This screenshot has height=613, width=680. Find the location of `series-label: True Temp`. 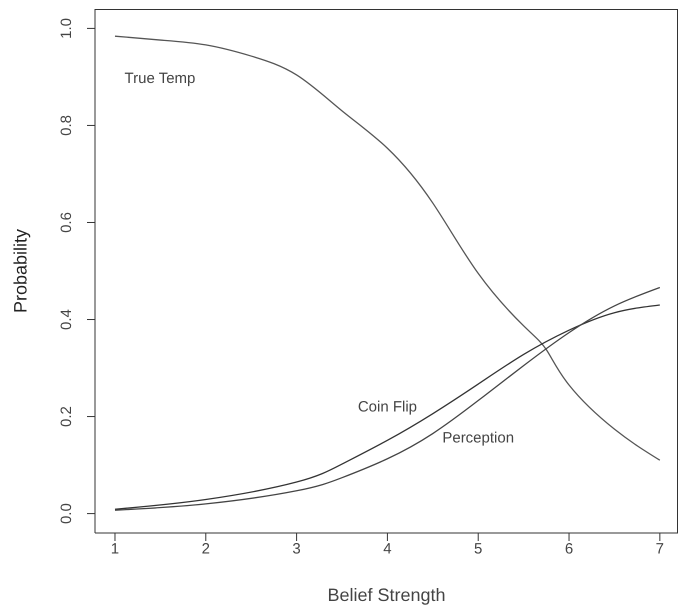

series-label: True Temp is located at coordinates (160, 79).